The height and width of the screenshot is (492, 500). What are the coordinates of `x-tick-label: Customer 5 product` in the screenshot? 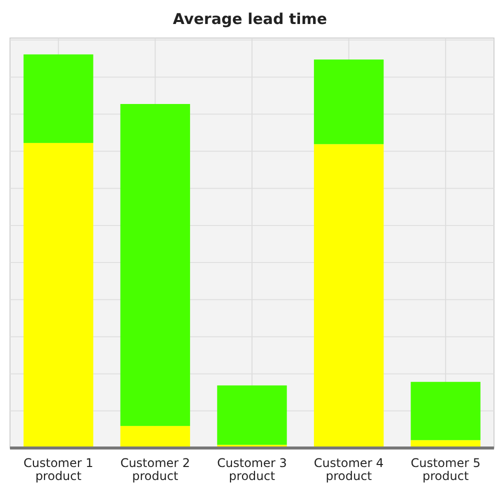 It's located at (445, 469).